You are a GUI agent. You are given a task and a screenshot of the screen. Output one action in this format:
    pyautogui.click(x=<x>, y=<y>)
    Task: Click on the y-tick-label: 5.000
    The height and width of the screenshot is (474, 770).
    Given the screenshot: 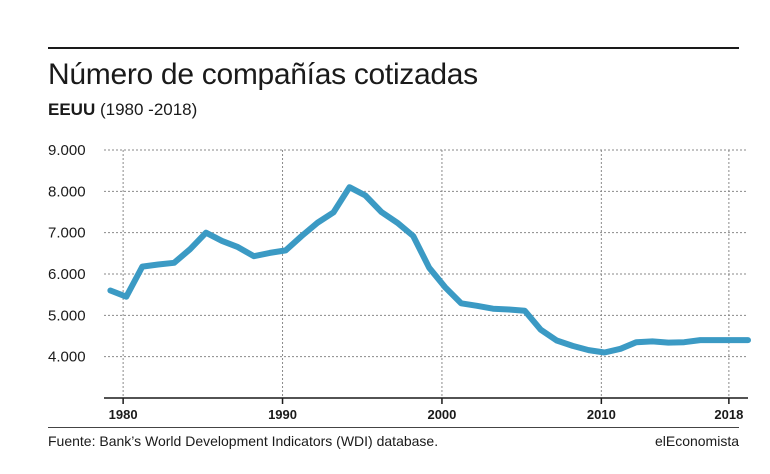 What is the action you would take?
    pyautogui.click(x=67, y=315)
    